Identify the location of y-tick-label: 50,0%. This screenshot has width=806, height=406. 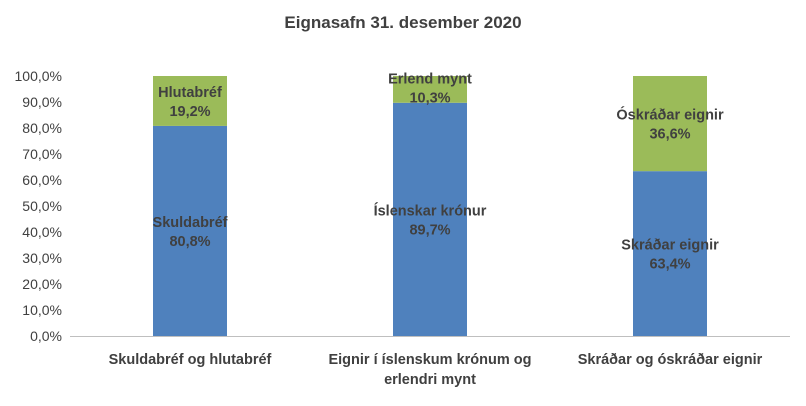
(42, 206).